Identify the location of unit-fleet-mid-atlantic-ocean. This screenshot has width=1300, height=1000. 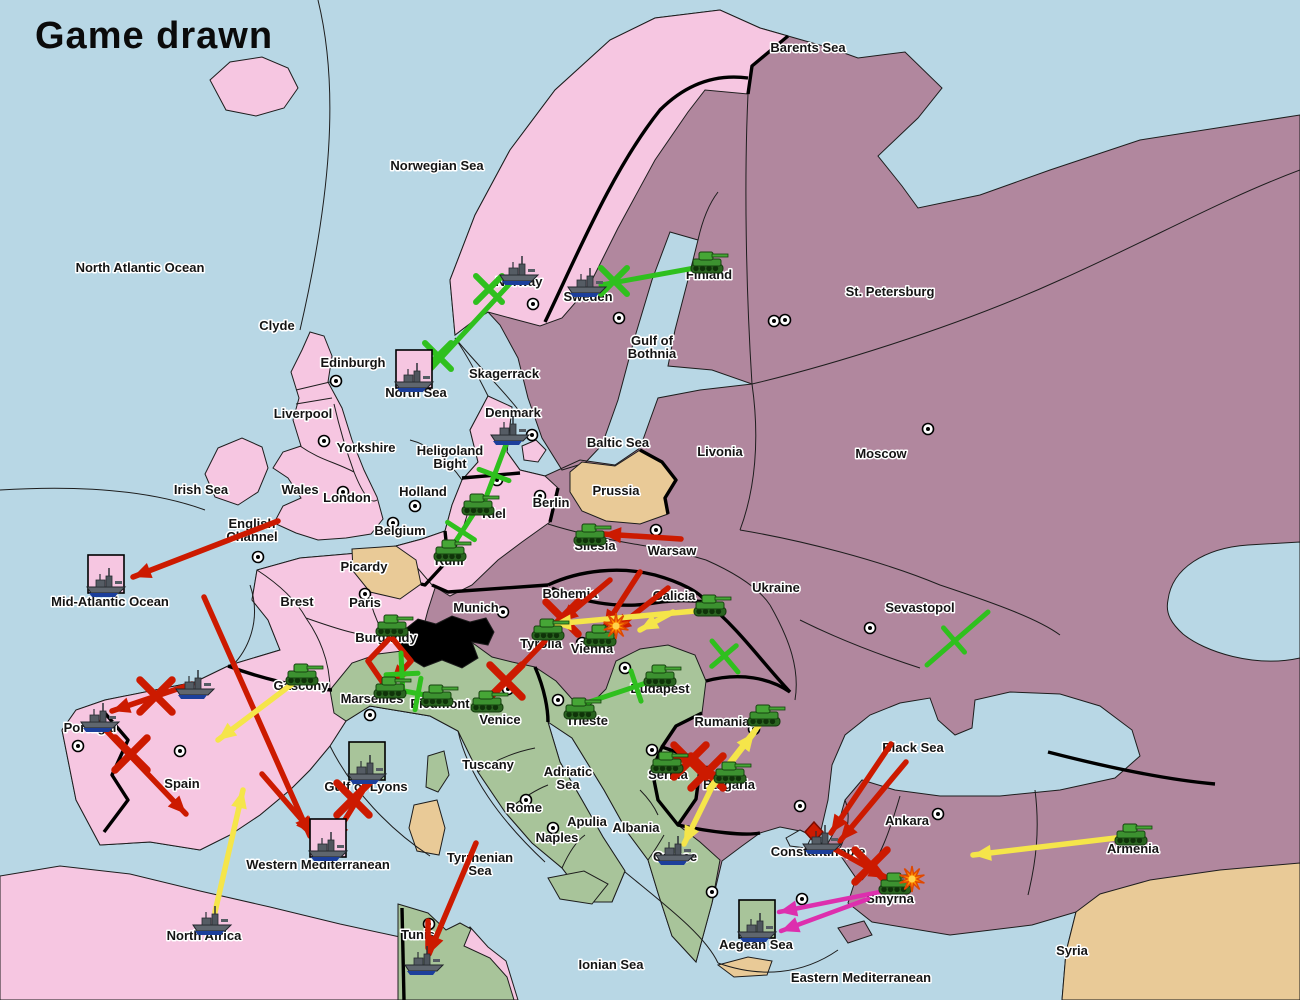
(106, 582).